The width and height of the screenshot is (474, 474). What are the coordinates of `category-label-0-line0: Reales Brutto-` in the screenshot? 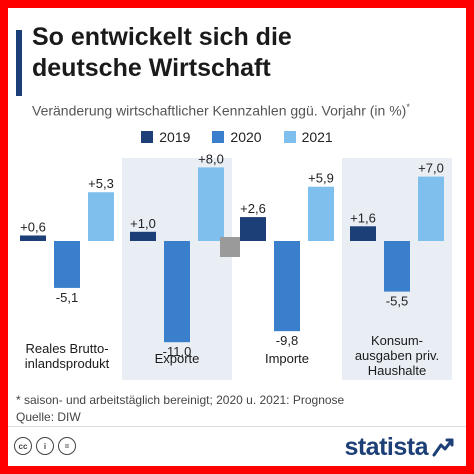 It's located at (66, 348).